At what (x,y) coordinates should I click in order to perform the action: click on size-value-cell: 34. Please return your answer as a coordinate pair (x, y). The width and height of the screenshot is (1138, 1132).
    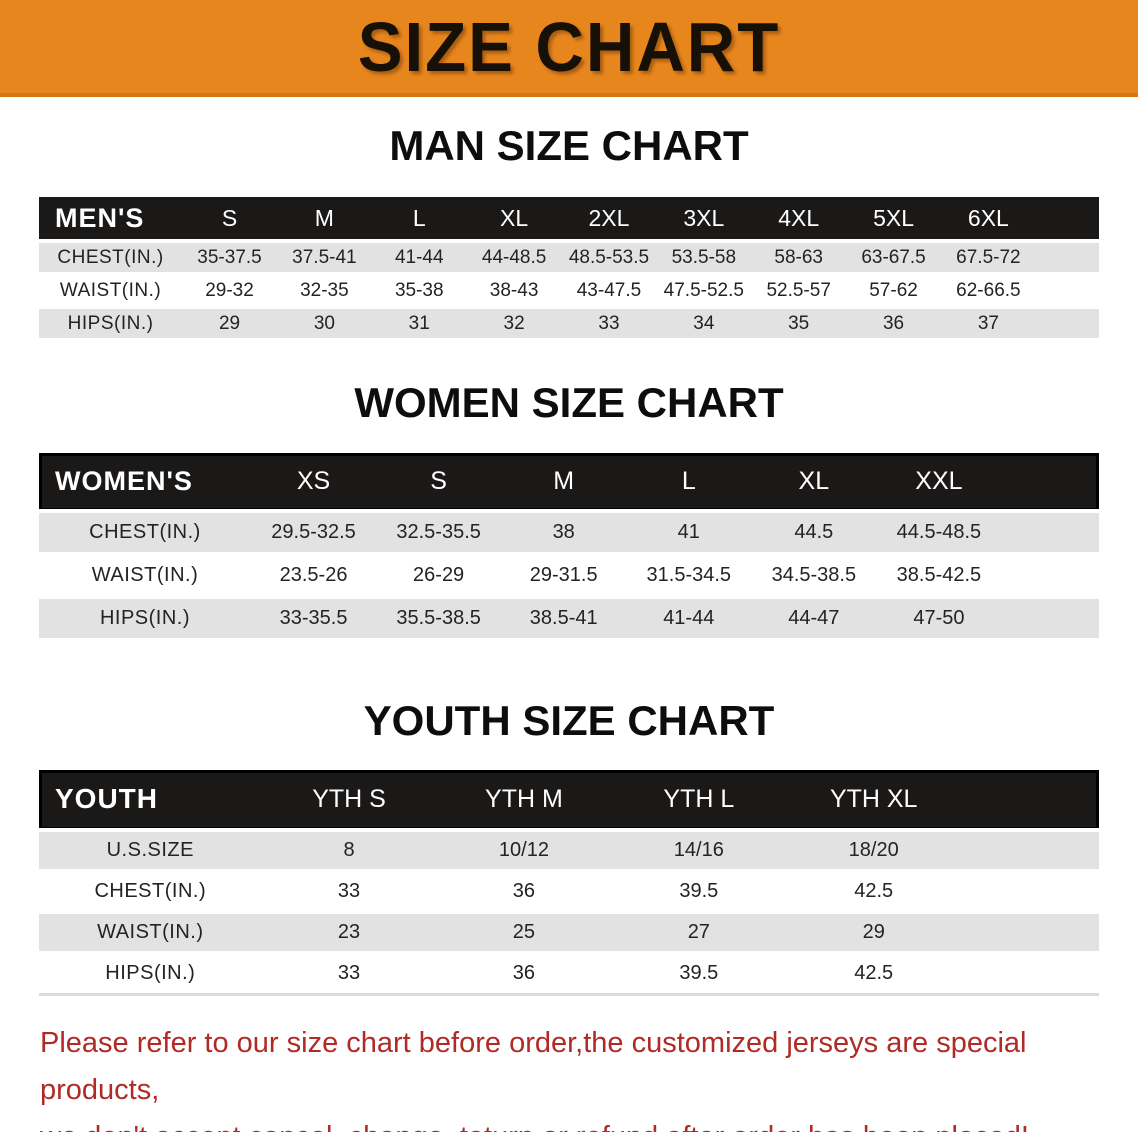
    Looking at the image, I should click on (704, 323).